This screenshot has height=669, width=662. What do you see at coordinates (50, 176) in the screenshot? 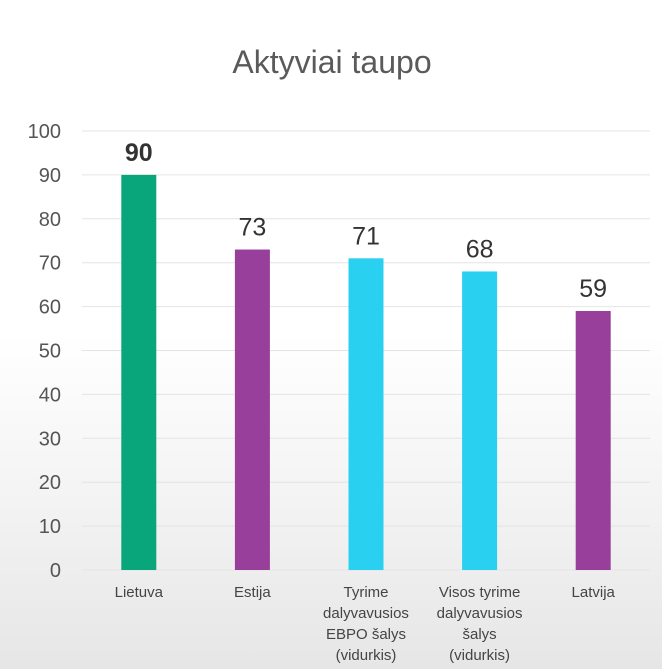
I see `y-tick-label: 90` at bounding box center [50, 176].